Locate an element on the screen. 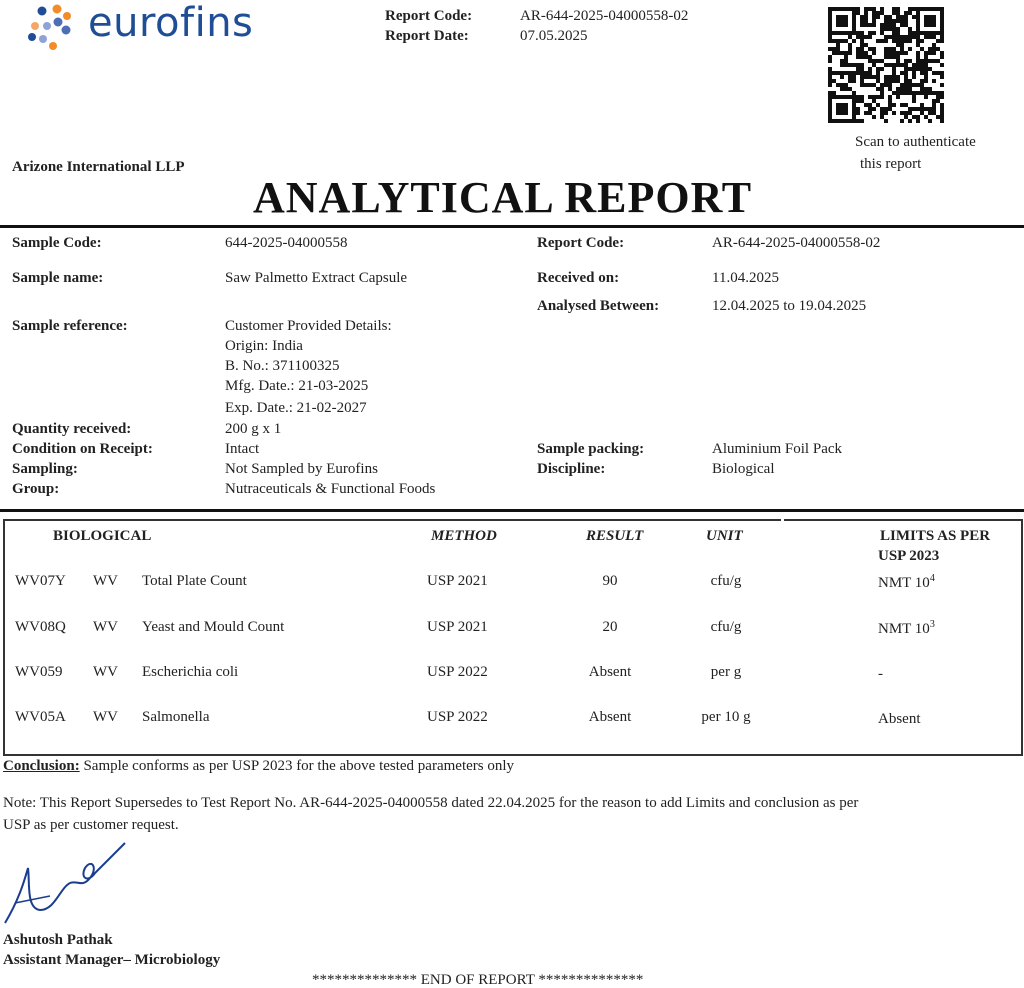 The height and width of the screenshot is (988, 1024). col-header-unit: UNIT is located at coordinates (724, 536).